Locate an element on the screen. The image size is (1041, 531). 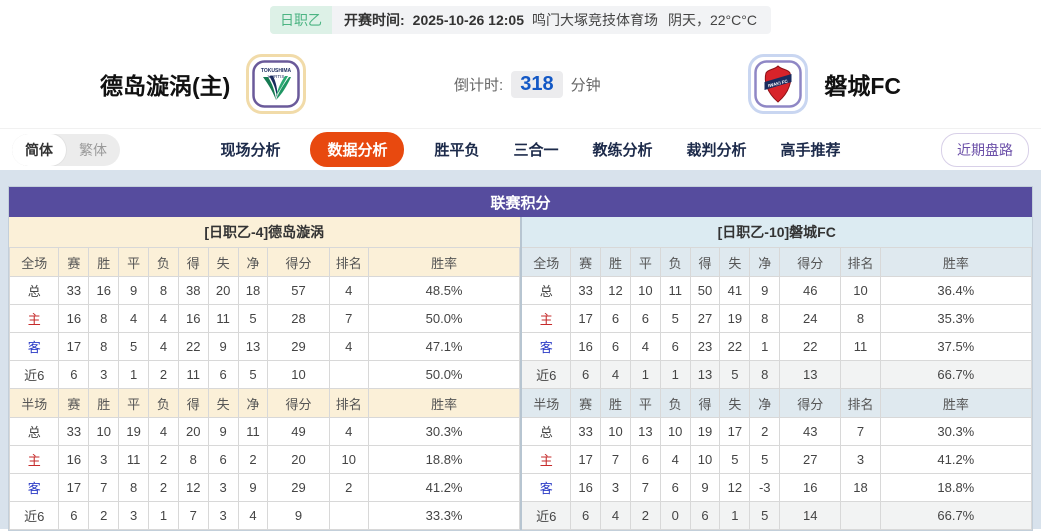
stat-cell: 41 is located at coordinates (735, 290).